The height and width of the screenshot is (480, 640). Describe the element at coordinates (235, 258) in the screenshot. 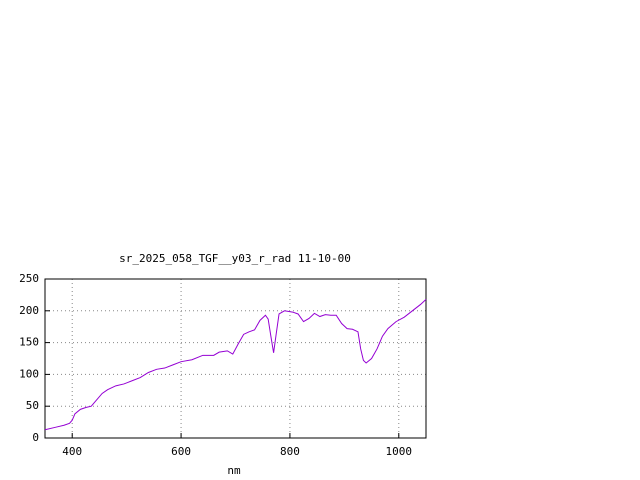

I see `chart-title: sr_2025_058_TGF__y03_r_rad 11-10-00` at that location.